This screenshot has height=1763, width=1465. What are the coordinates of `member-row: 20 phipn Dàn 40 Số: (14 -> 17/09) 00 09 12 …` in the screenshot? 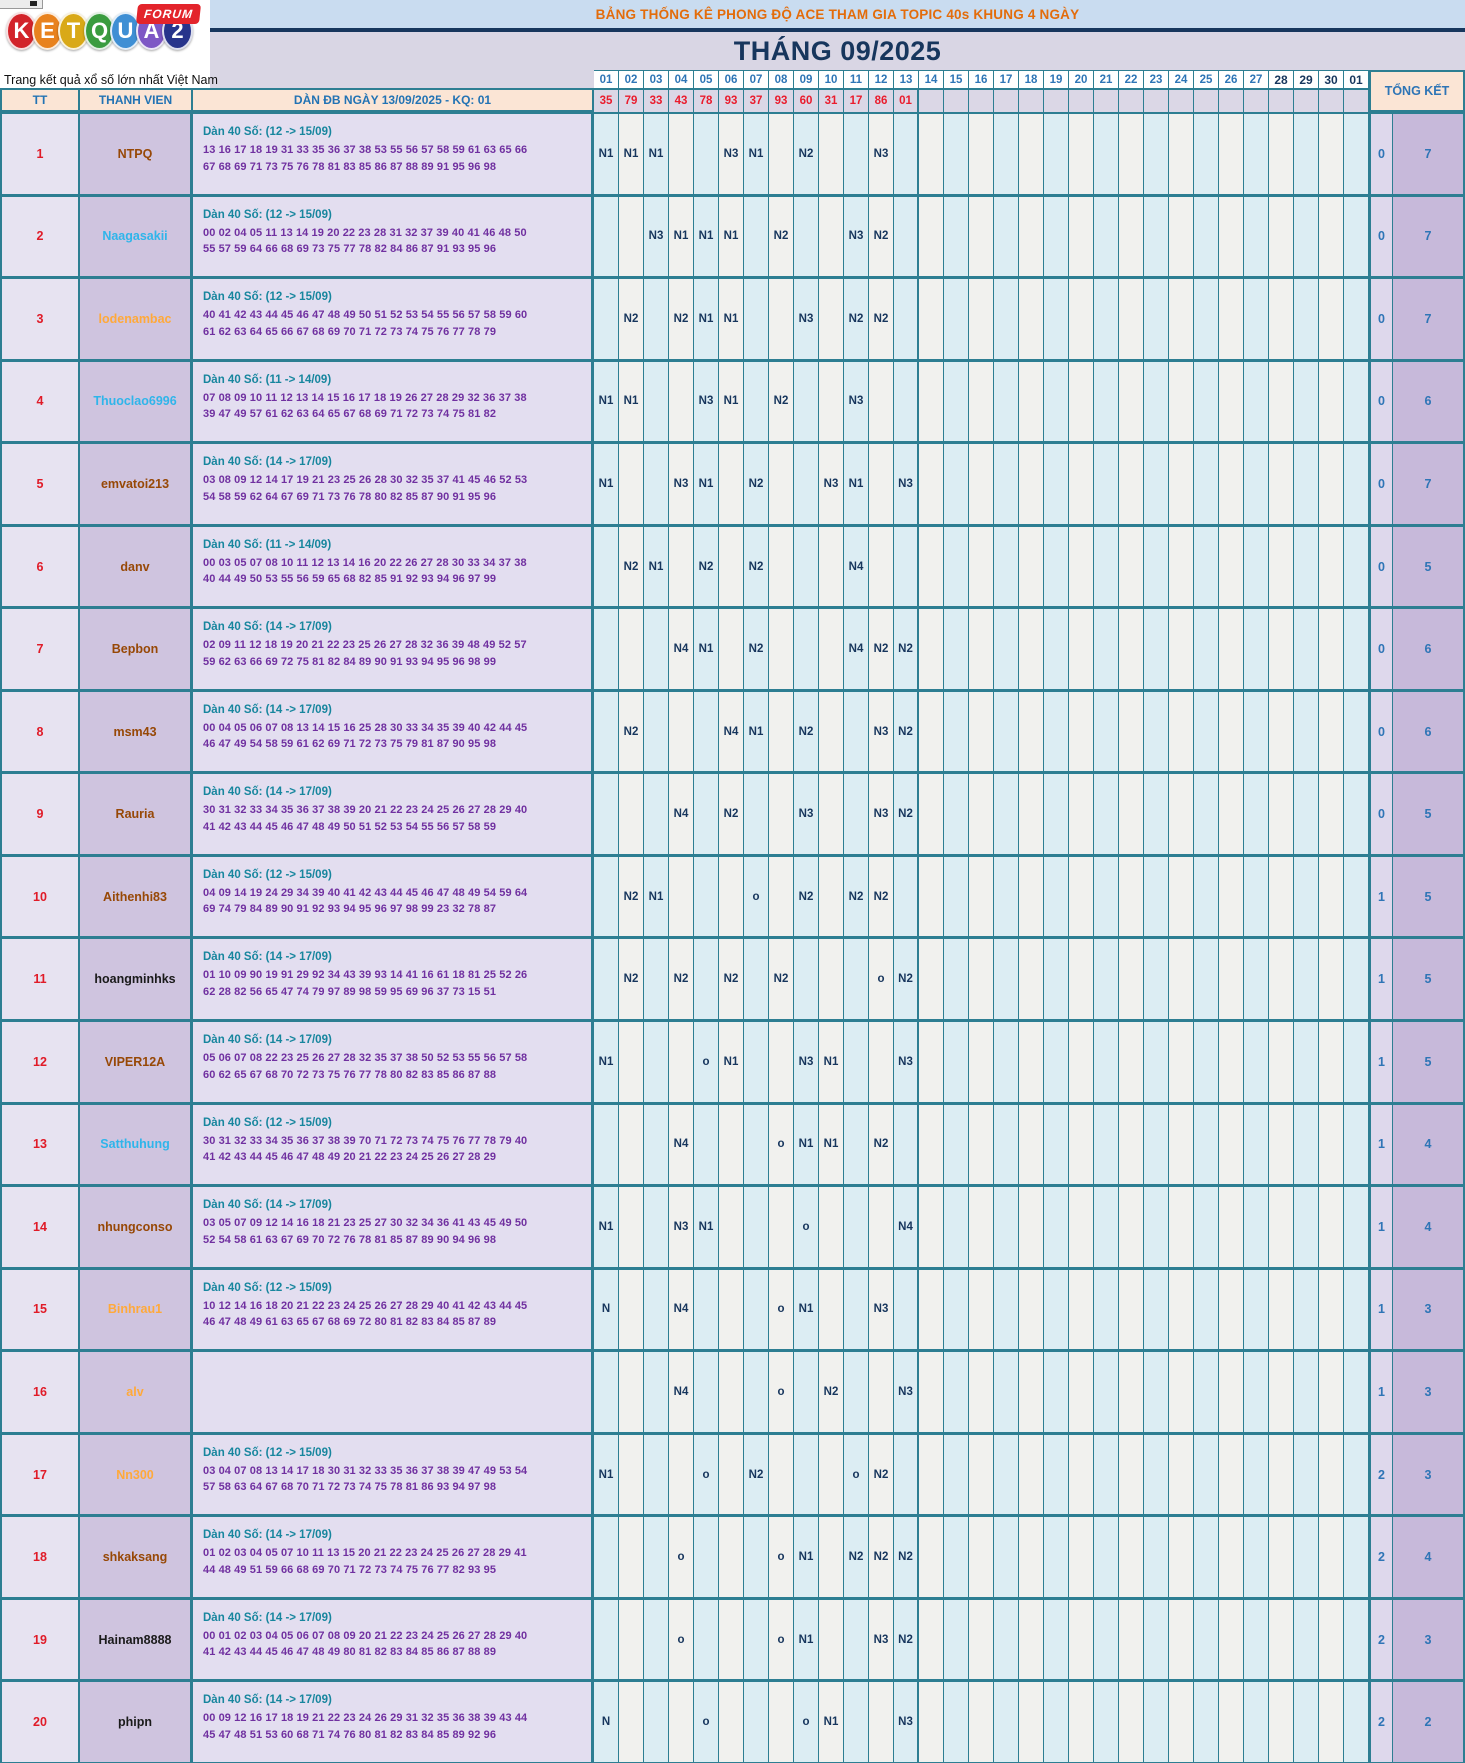 It's located at (732, 1722).